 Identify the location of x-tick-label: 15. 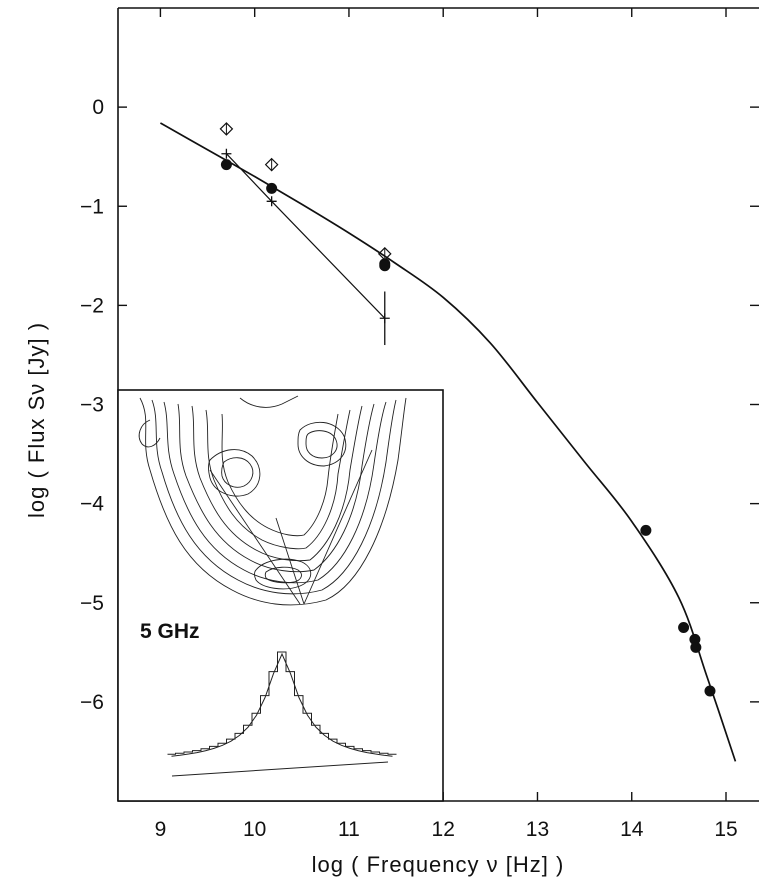
(725, 829).